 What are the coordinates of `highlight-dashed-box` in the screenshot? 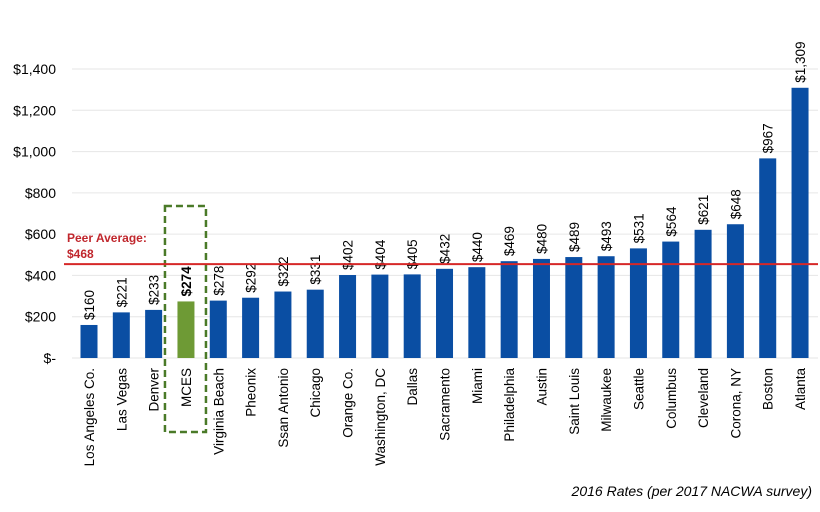 It's located at (185, 319).